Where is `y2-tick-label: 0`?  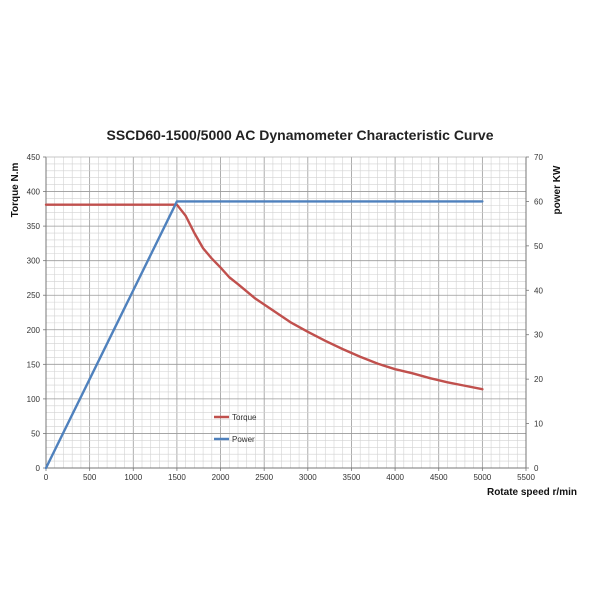
y2-tick-label: 0 is located at coordinates (536, 468).